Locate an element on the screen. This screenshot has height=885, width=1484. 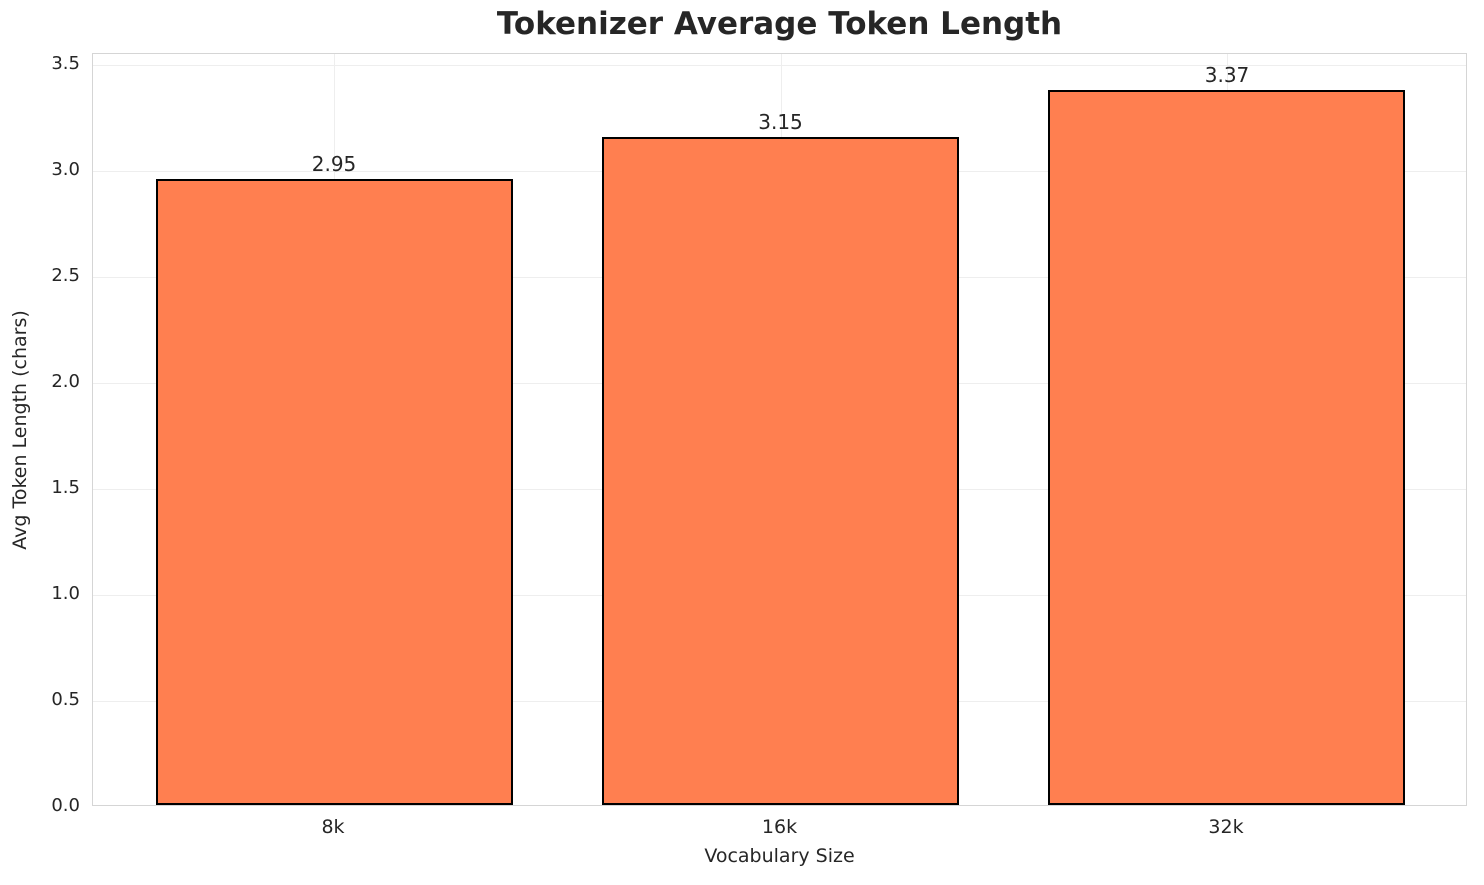
y-tick-labels: 0.0 0.5 1.0 1.5 2.0 2.5 3.0 3.5 is located at coordinates (46, 434).